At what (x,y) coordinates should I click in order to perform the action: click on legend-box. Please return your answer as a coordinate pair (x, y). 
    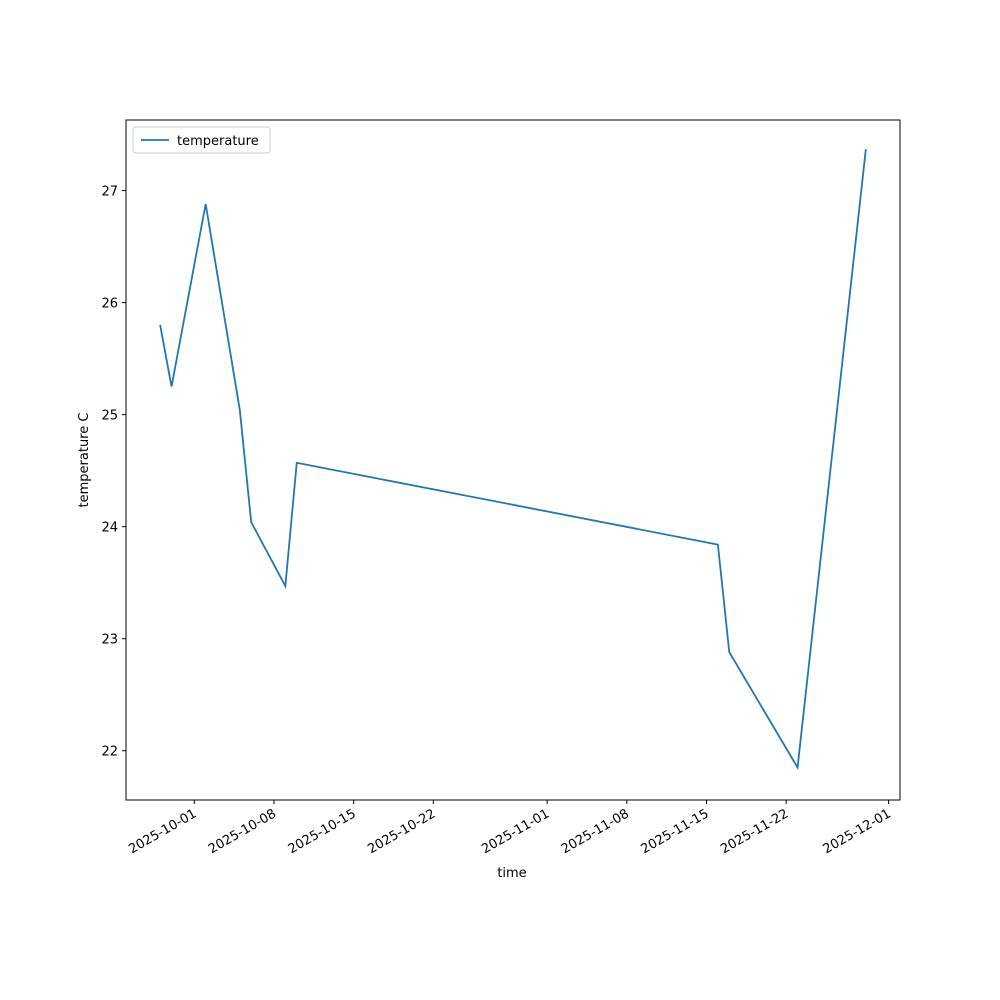
    Looking at the image, I should click on (201, 140).